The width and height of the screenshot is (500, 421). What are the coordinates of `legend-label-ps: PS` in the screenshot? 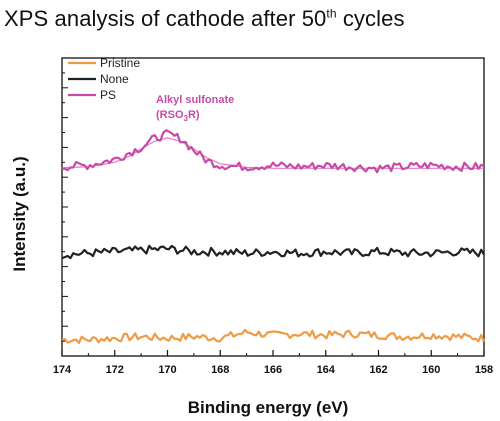 It's located at (108, 95).